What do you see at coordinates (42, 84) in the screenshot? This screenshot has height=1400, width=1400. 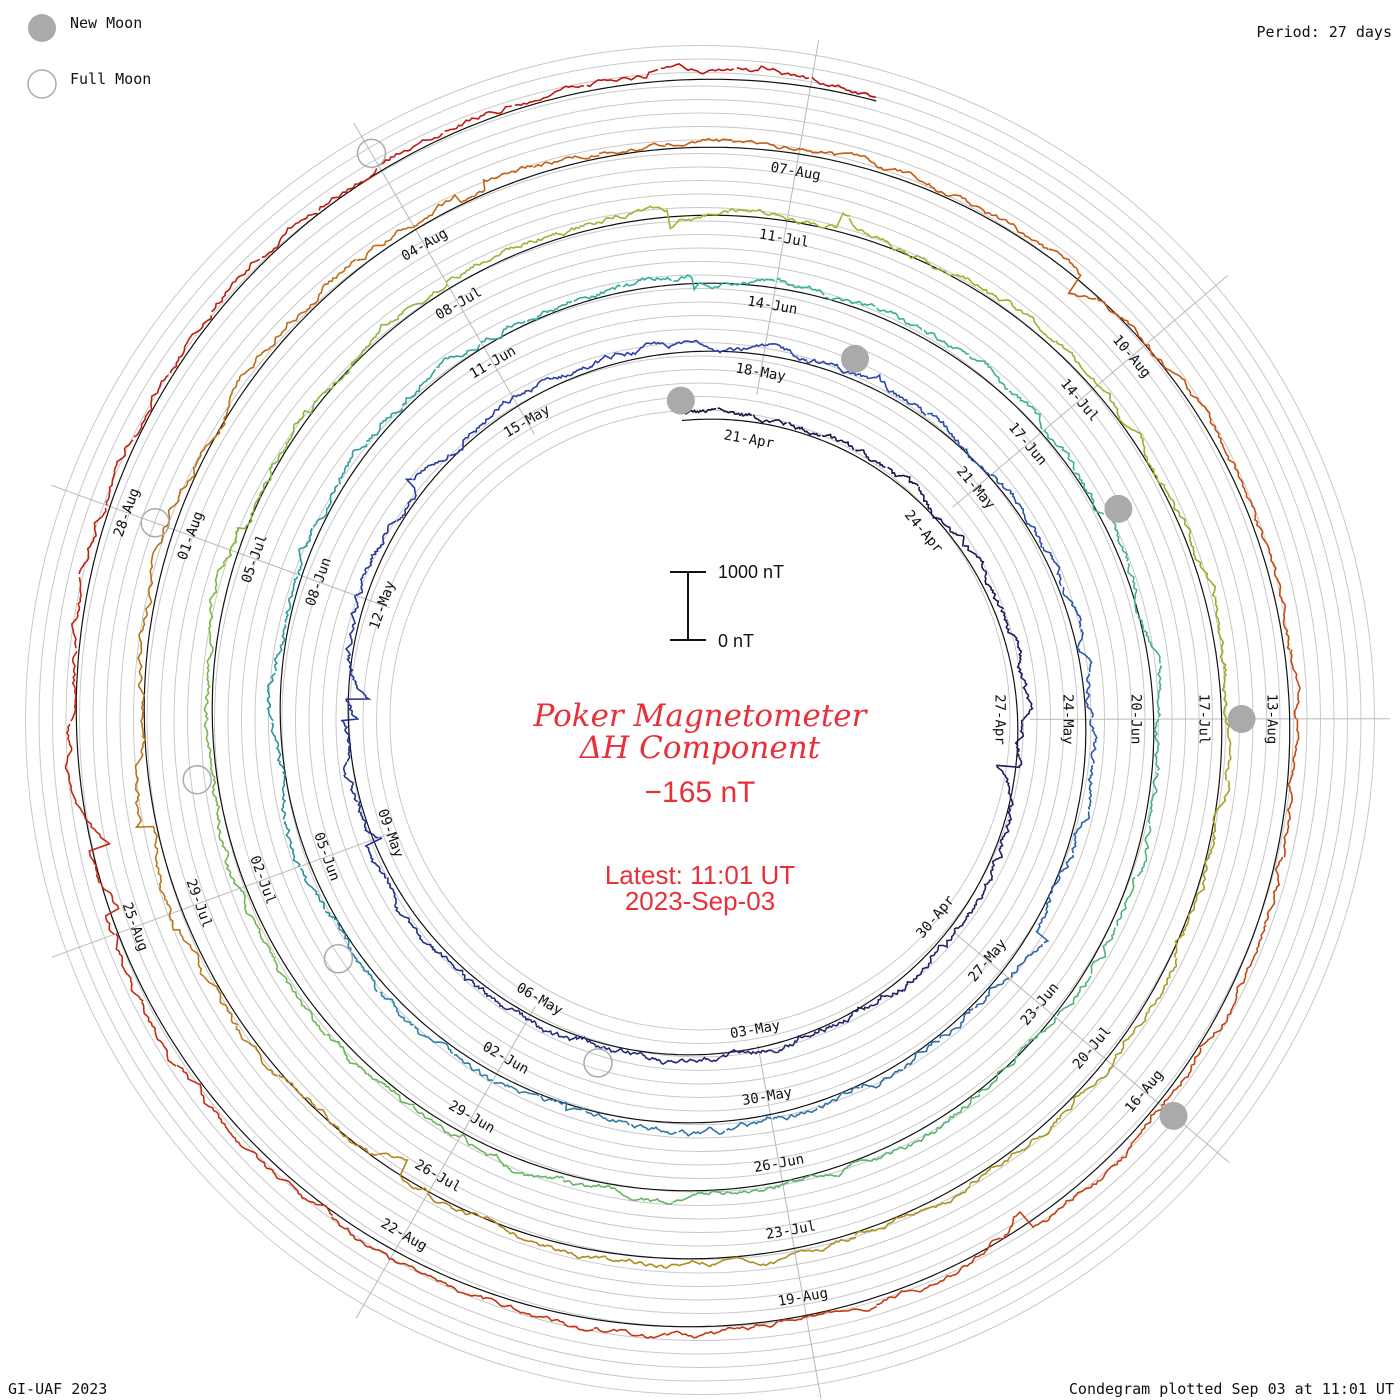 I see `full-moon-icon` at bounding box center [42, 84].